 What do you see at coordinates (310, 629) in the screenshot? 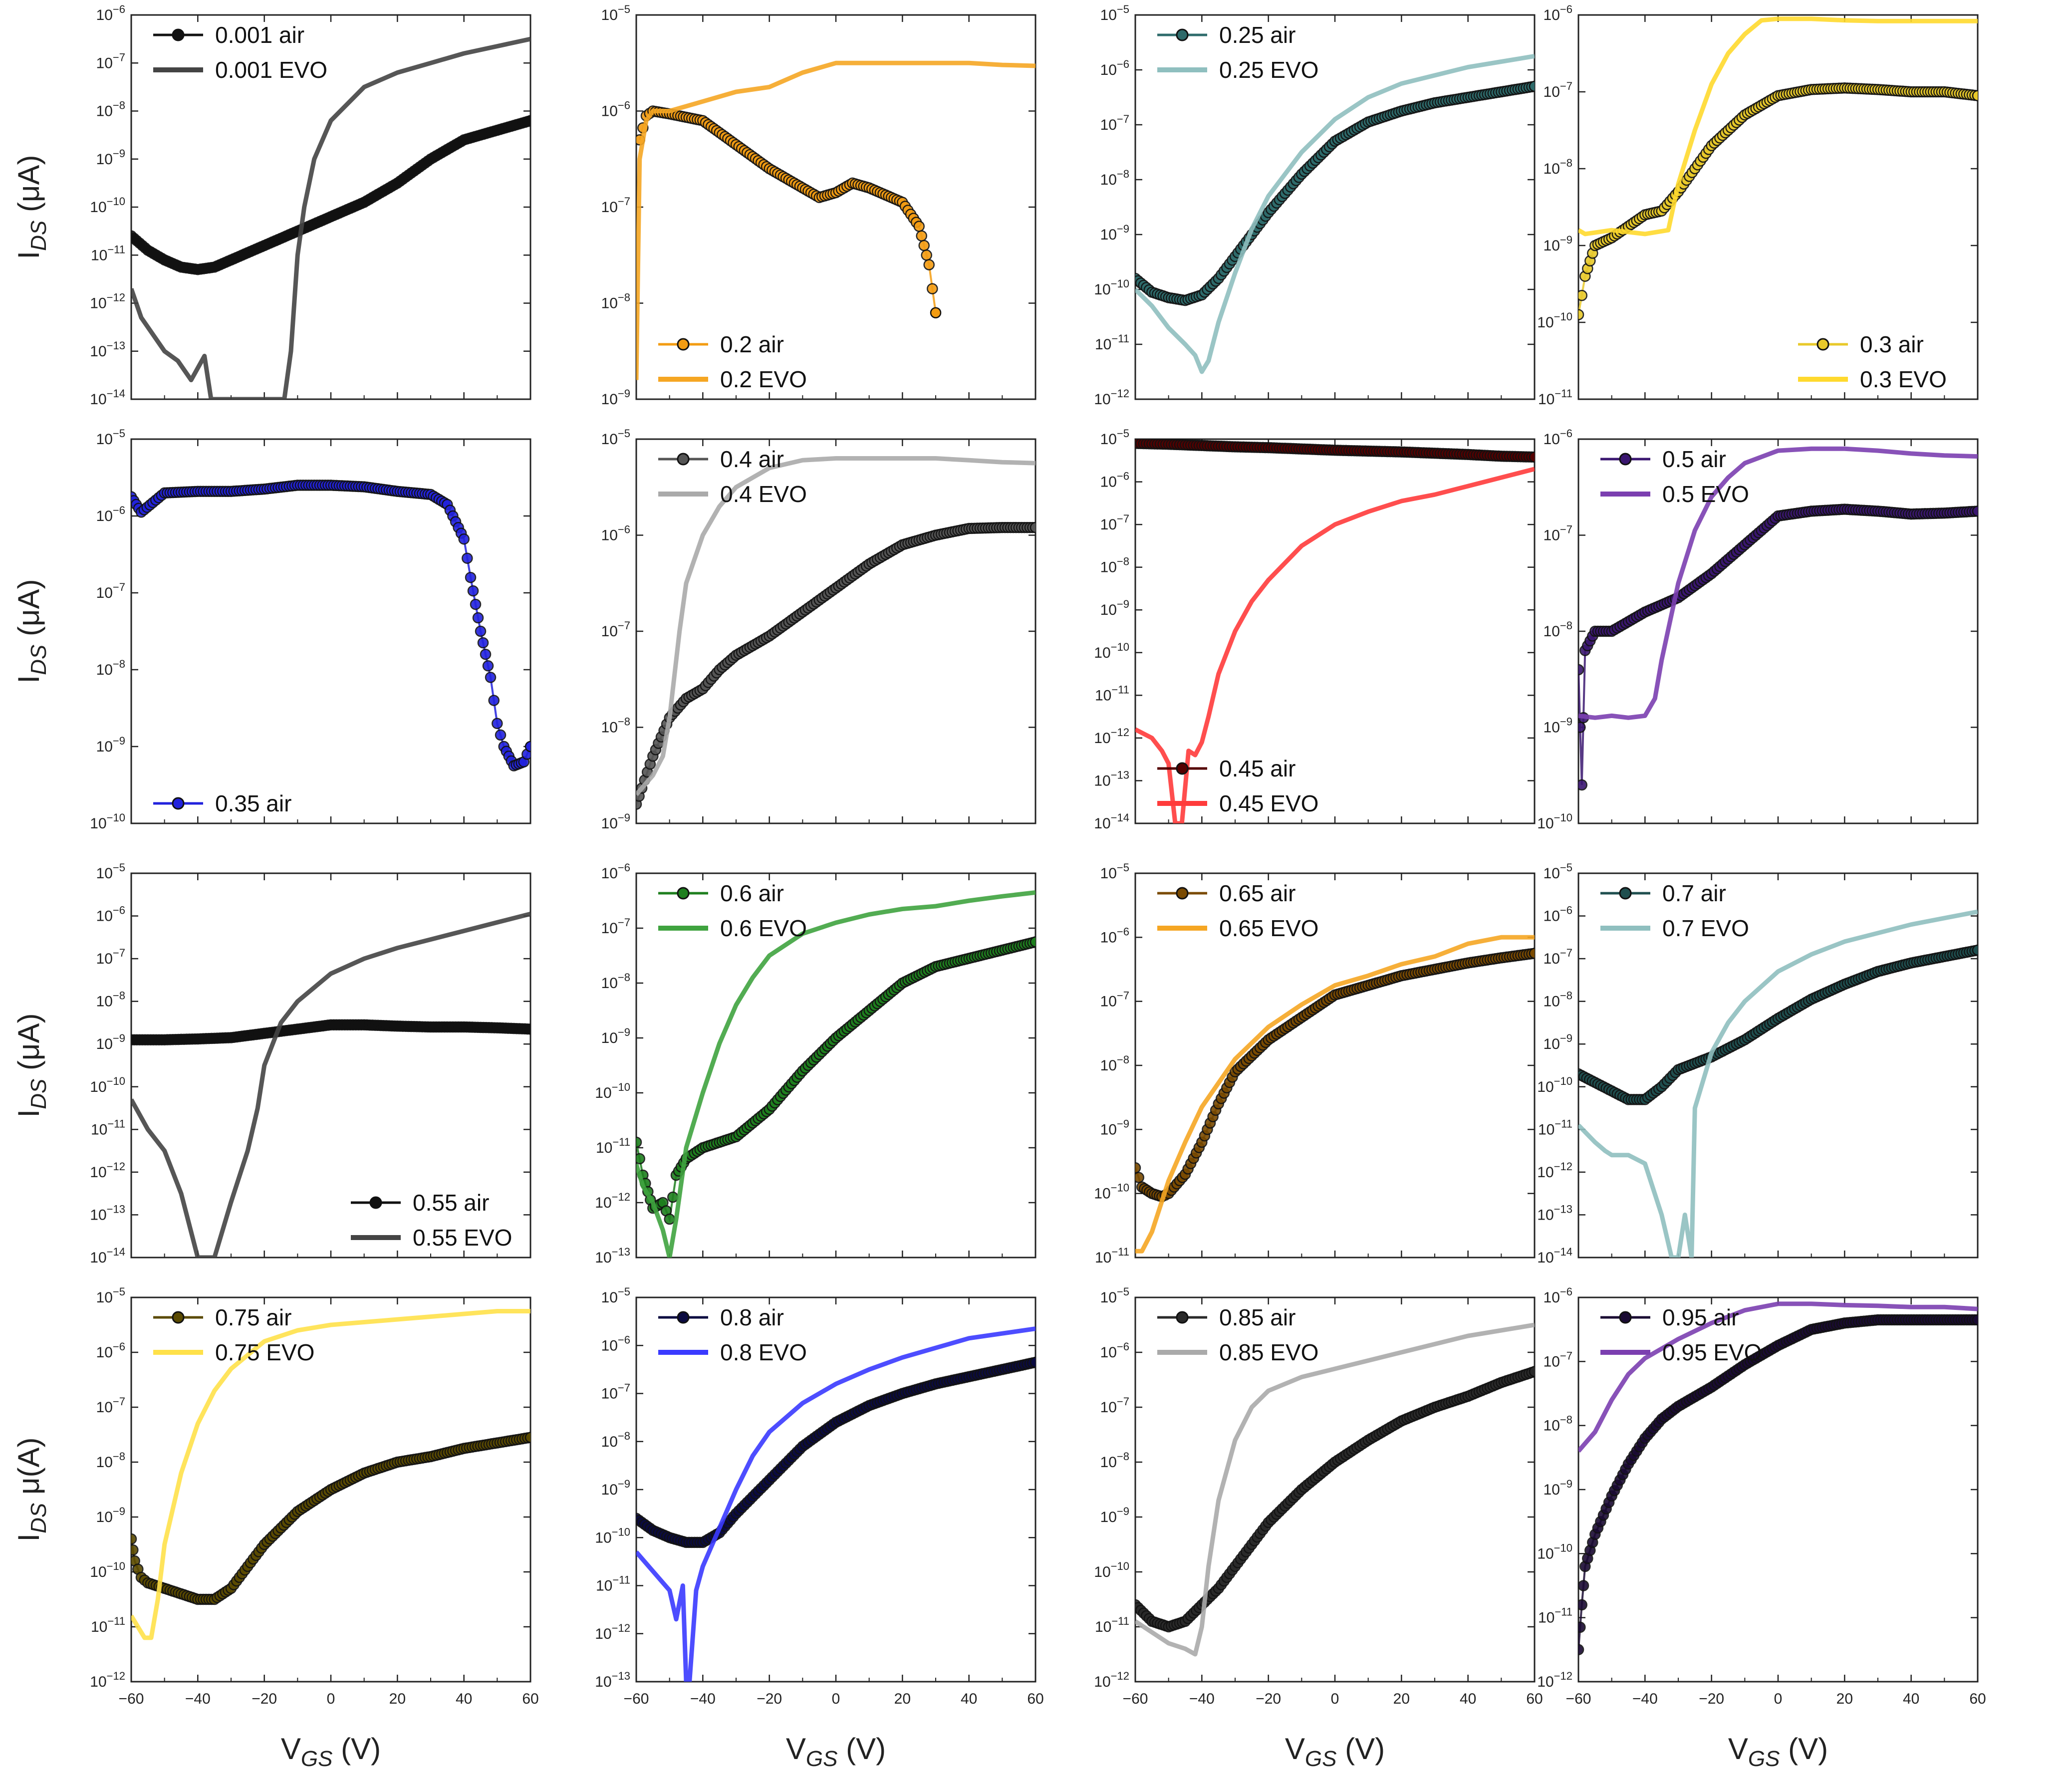
I see `panel-5: 10−10 10−9 10−8 10−7 10−6 10−5 0.35 air` at bounding box center [310, 629].